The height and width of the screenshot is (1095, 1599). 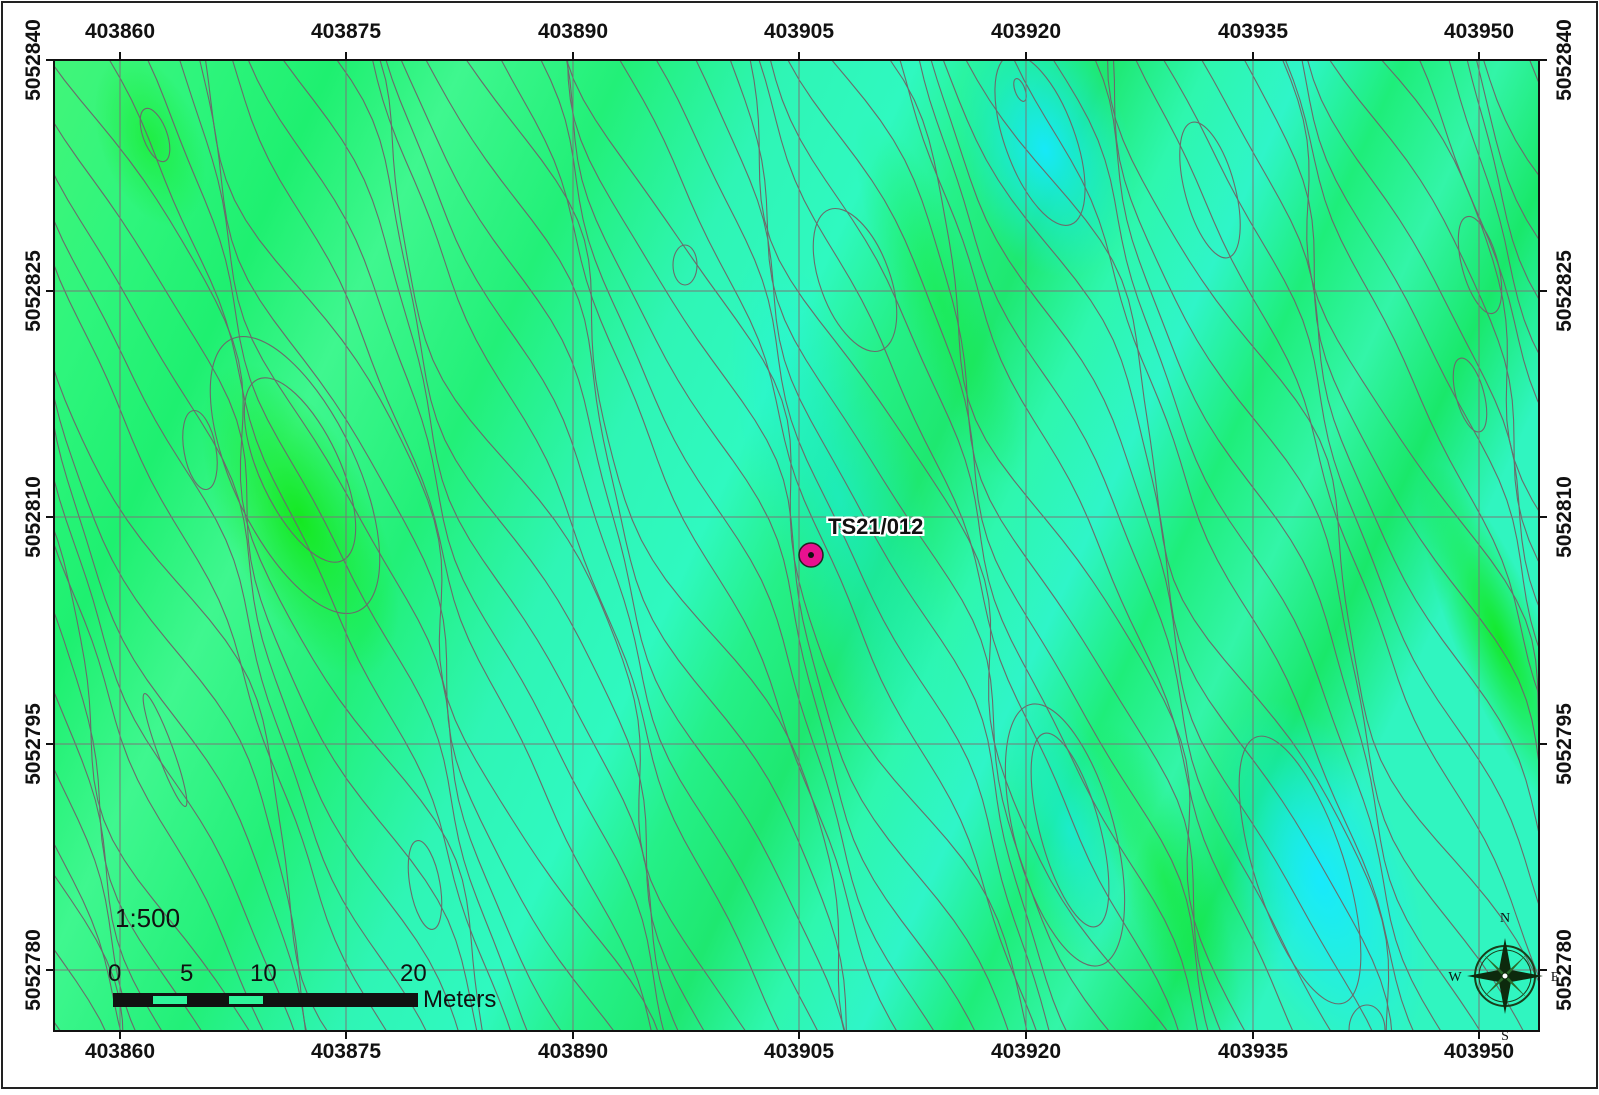 What do you see at coordinates (413, 974) in the screenshot?
I see `scale-label-20: 20` at bounding box center [413, 974].